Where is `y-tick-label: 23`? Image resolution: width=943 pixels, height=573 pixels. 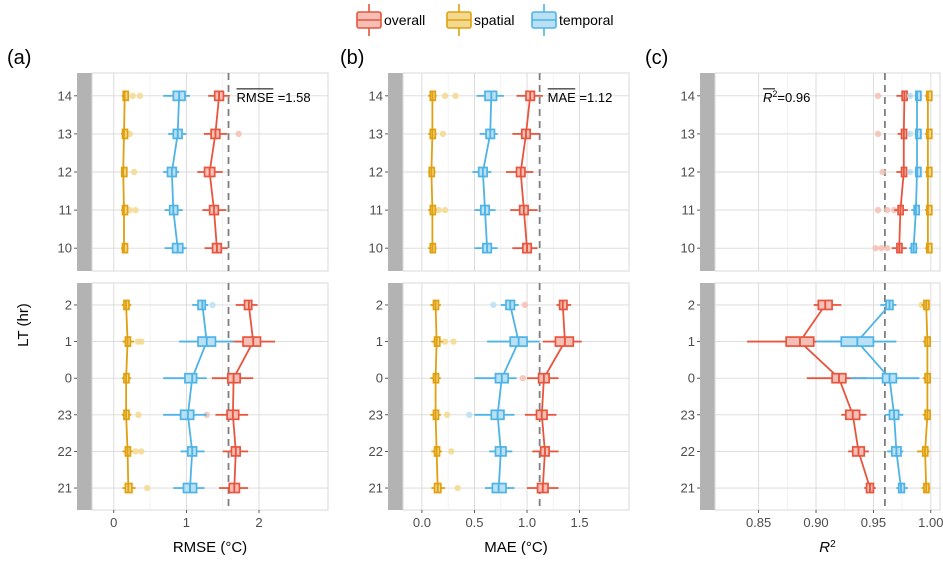
y-tick-label: 23 is located at coordinates (376, 414).